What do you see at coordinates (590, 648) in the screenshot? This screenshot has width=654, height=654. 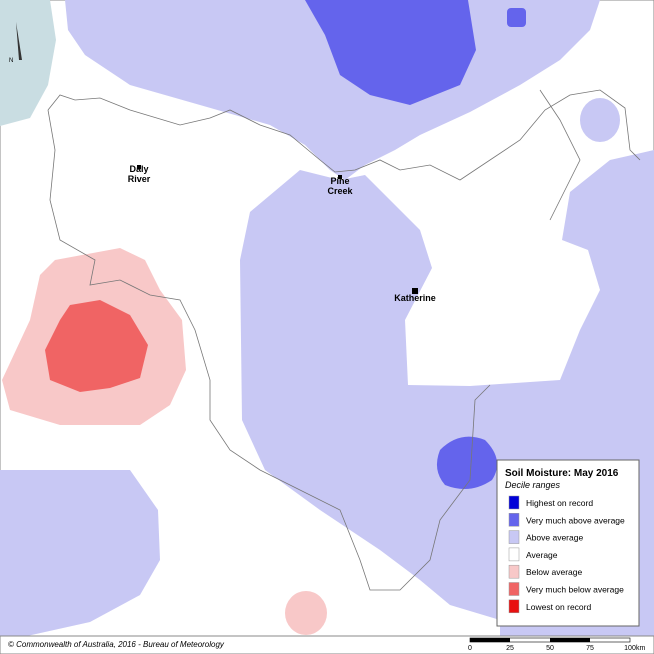 I see `scale-label: 75` at bounding box center [590, 648].